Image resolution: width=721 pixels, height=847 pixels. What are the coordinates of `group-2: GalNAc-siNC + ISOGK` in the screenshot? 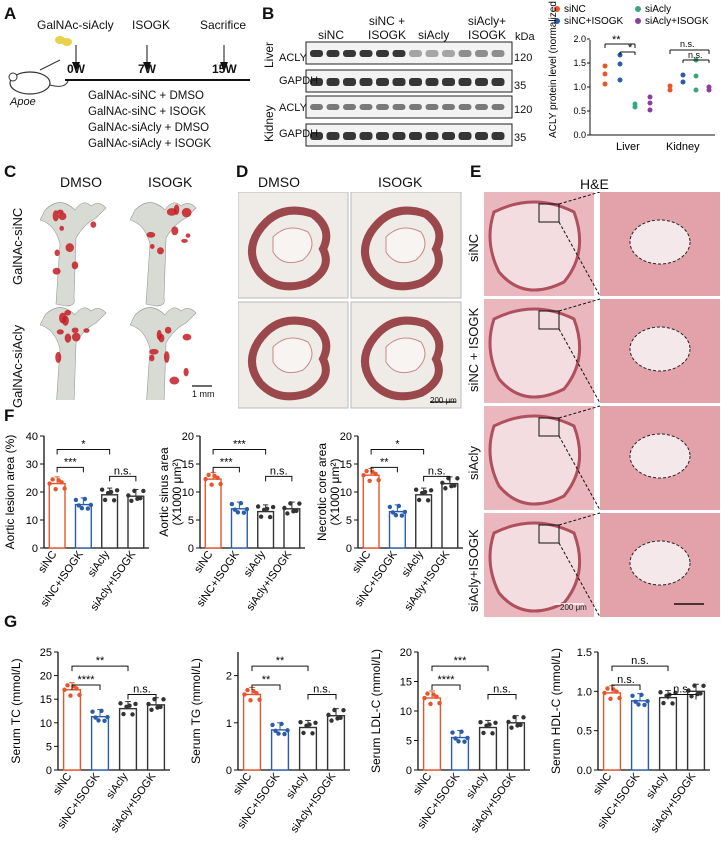 It's located at (147, 112).